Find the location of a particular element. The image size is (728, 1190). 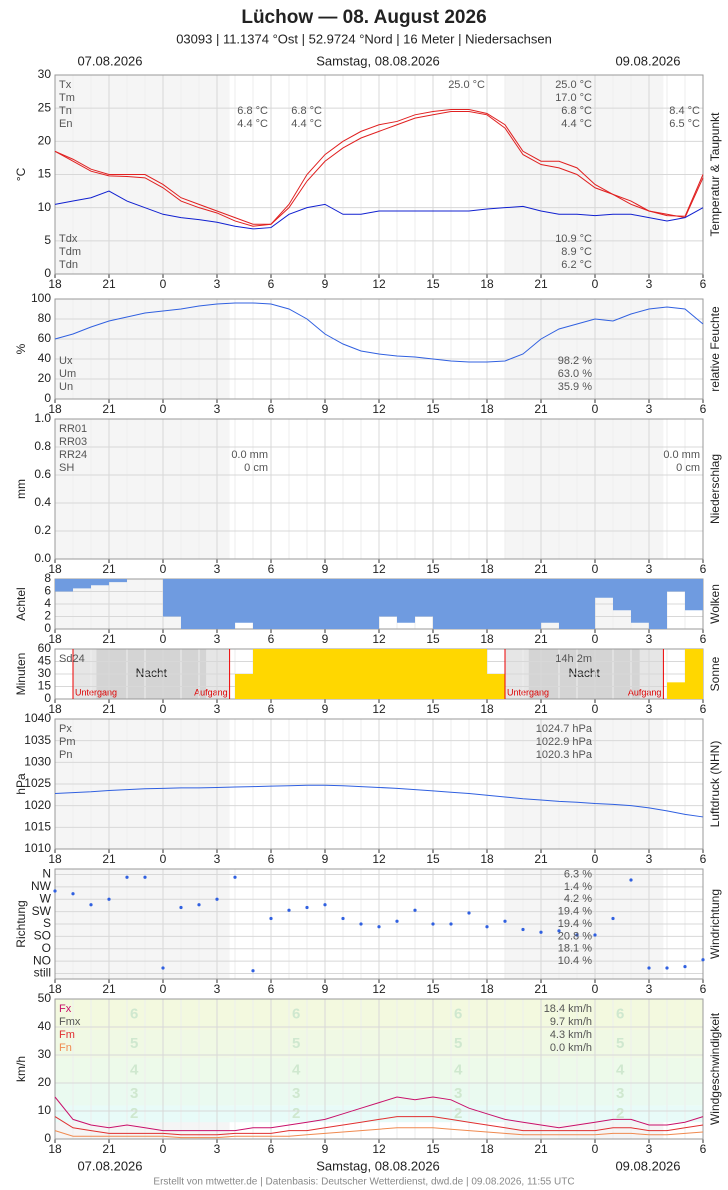

axis-label: mm is located at coordinates (21, 489).